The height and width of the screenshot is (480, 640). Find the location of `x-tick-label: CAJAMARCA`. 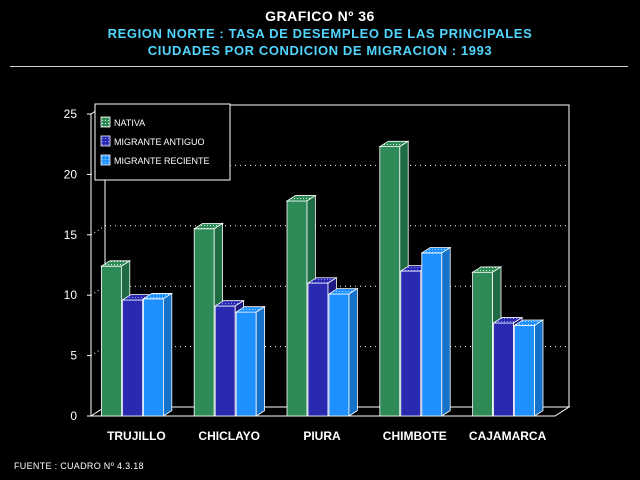

x-tick-label: CAJAMARCA is located at coordinates (508, 436).